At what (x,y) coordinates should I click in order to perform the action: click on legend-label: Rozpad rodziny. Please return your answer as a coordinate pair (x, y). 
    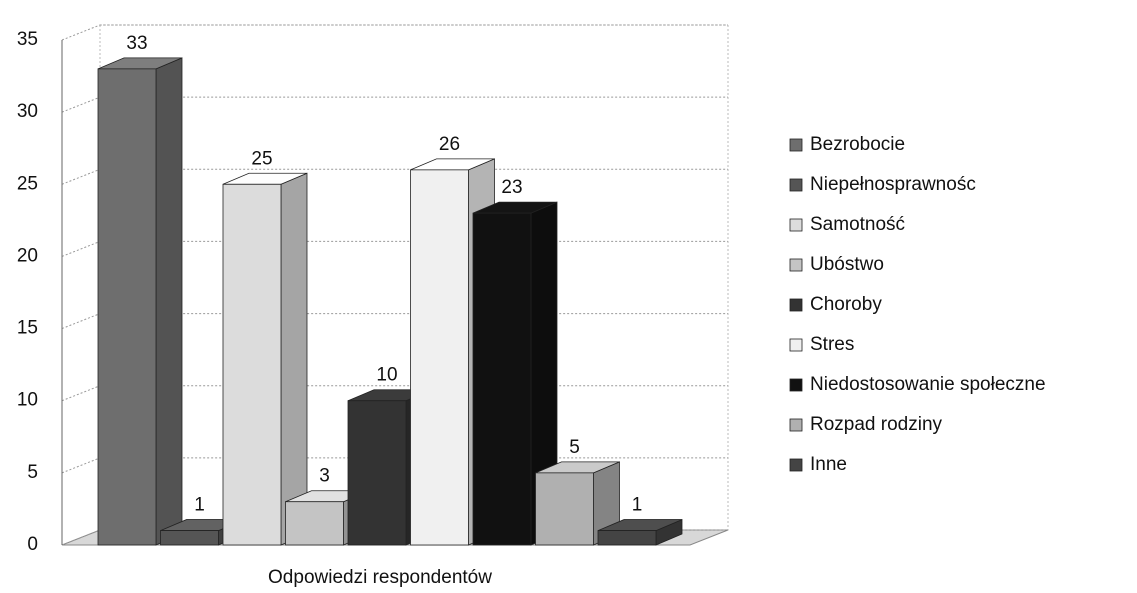
    Looking at the image, I should click on (876, 424).